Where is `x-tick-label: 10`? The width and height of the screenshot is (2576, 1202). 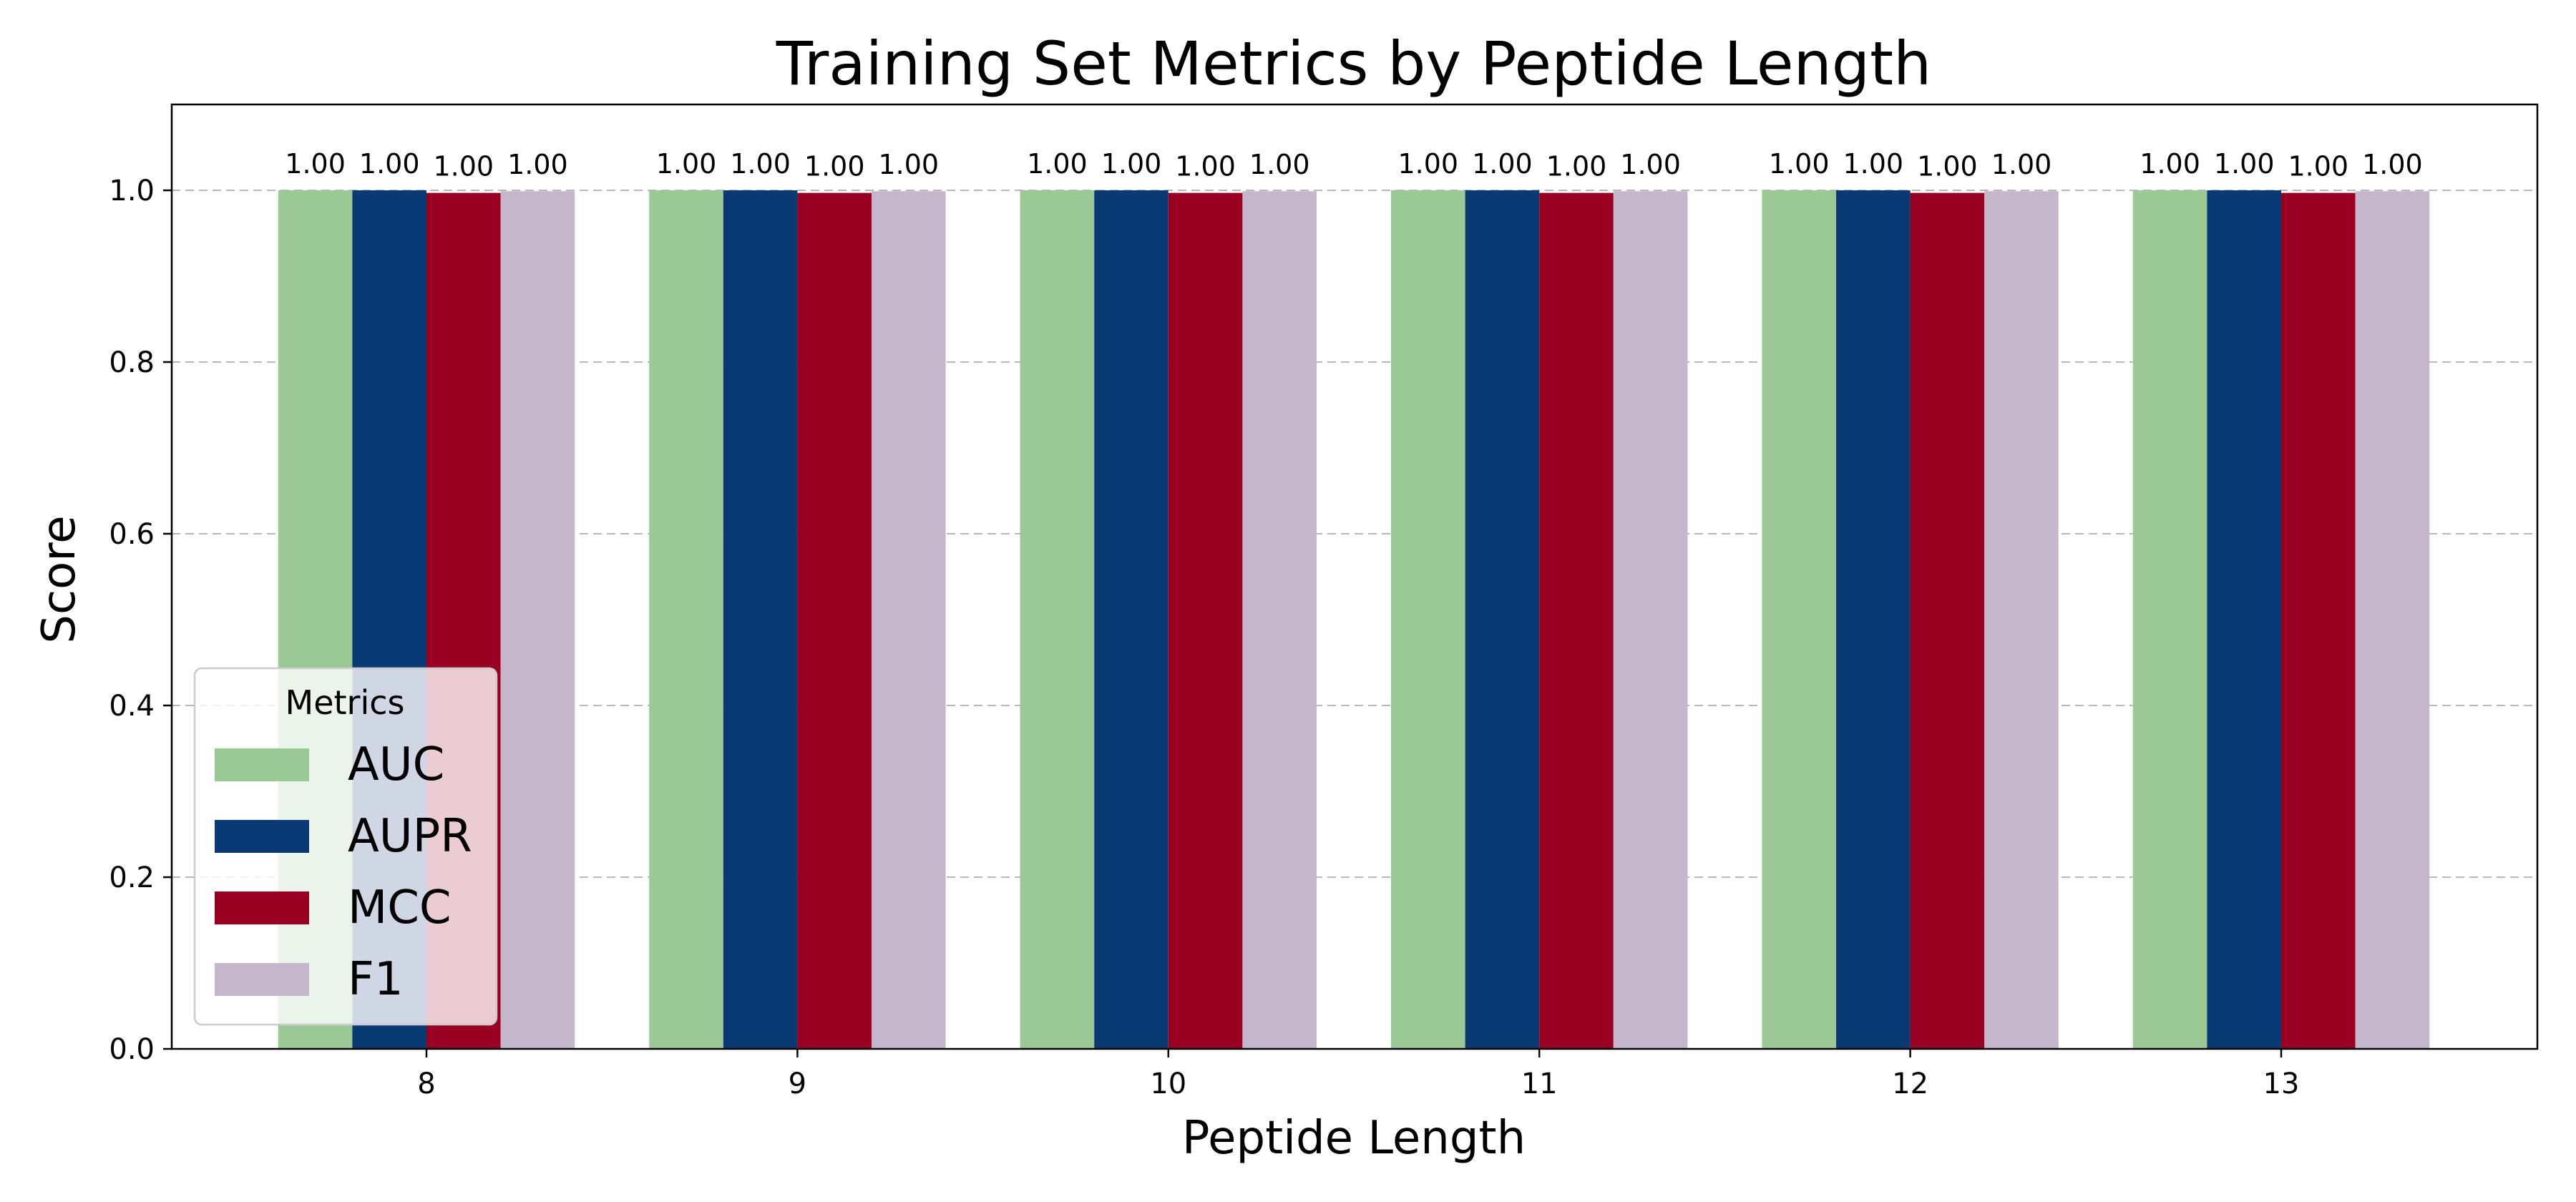 x-tick-label: 10 is located at coordinates (1168, 1084).